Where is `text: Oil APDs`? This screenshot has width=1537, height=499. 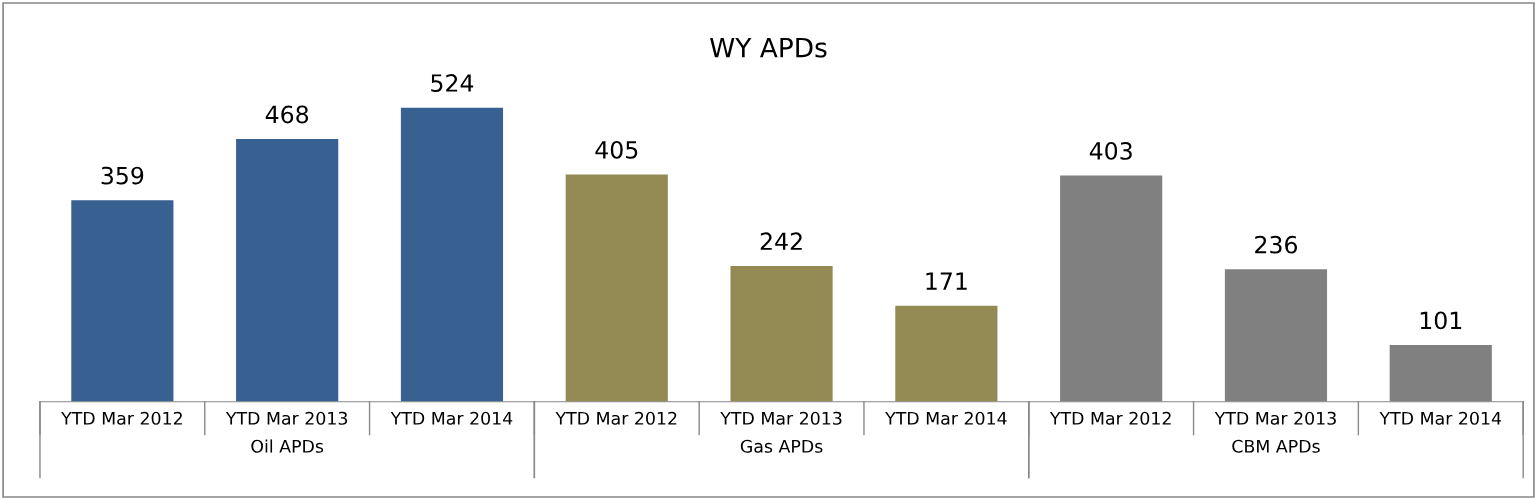
text: Oil APDs is located at coordinates (287, 446).